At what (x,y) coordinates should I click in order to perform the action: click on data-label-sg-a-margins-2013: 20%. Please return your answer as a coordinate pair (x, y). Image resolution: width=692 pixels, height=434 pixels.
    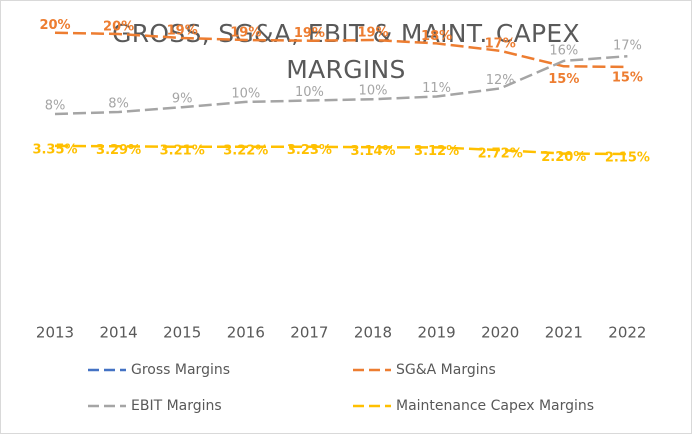
    Looking at the image, I should click on (54, 25).